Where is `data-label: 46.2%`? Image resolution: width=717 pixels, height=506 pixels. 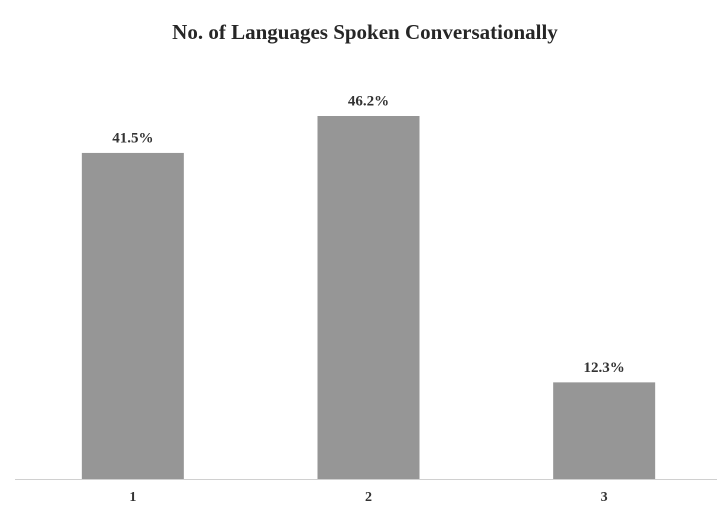 data-label: 46.2% is located at coordinates (368, 101).